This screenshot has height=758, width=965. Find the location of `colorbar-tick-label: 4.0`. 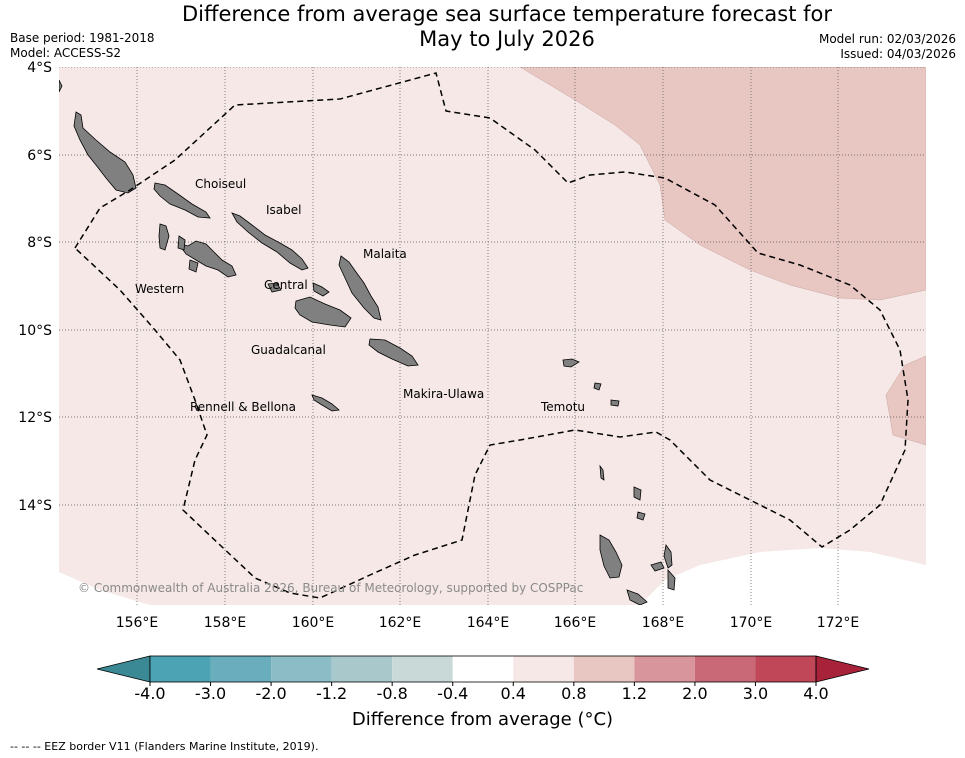

colorbar-tick-label: 4.0 is located at coordinates (815, 693).